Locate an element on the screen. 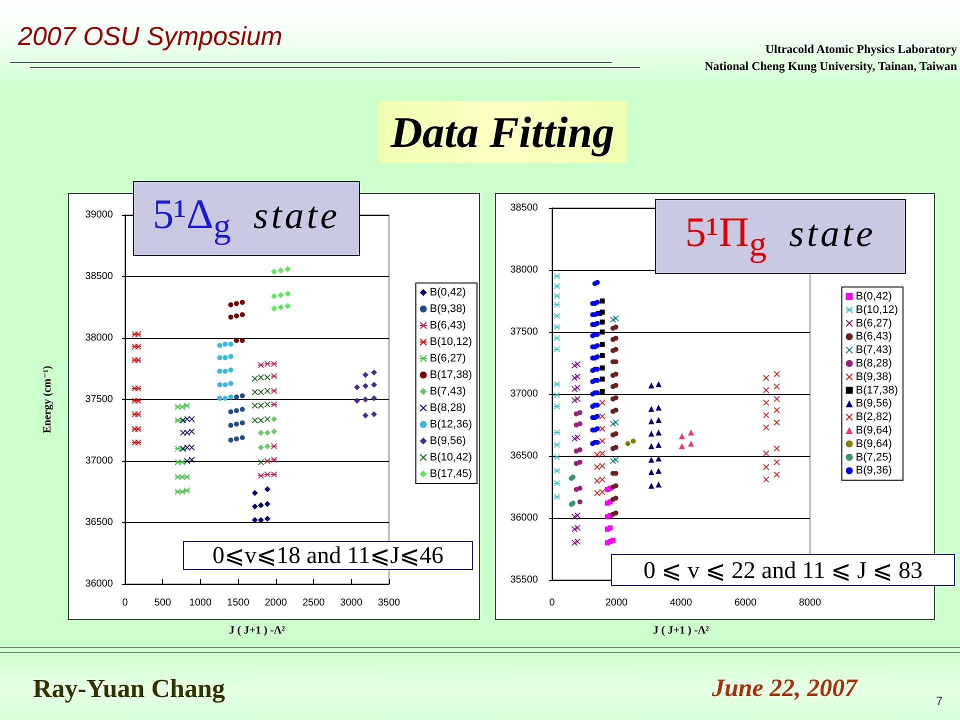 The image size is (960, 720). y-axis-title: Energy (cm⁻¹) is located at coordinates (48, 399).